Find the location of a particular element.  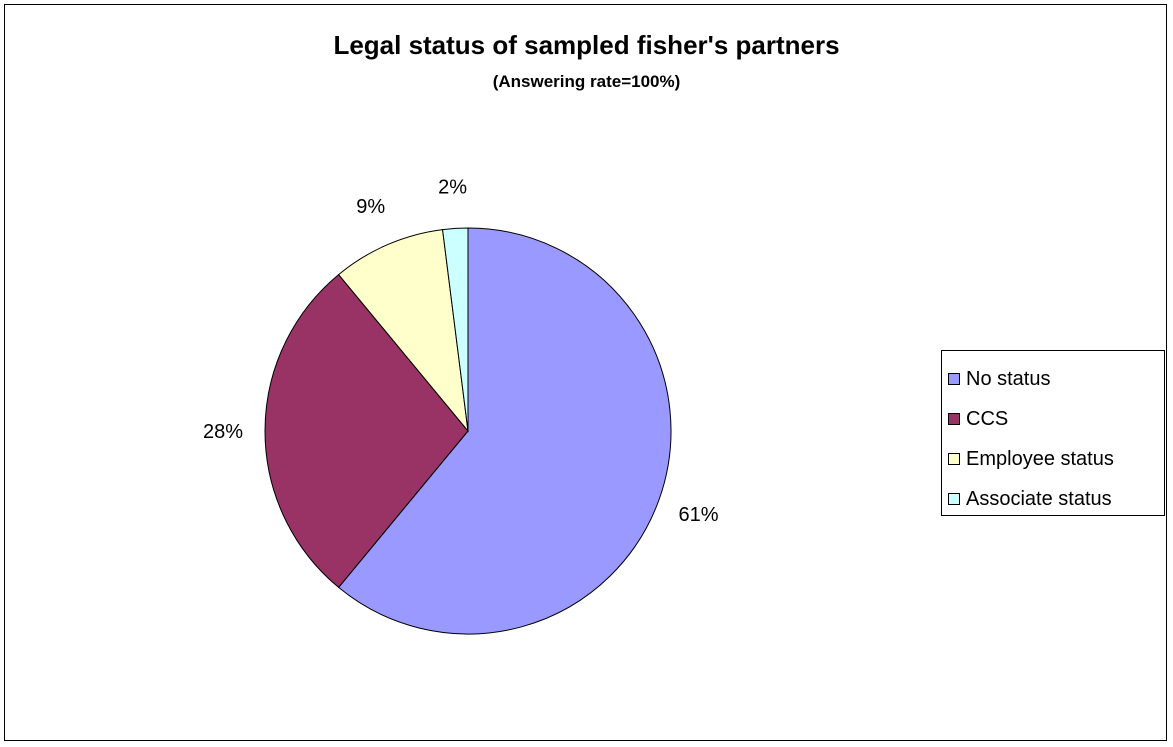

data-label: 61% is located at coordinates (699, 515).